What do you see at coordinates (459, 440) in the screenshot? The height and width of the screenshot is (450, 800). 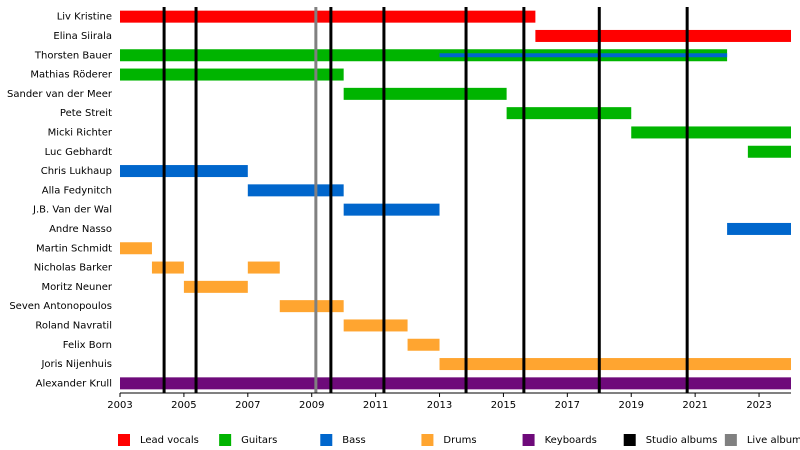 I see `legend-label: Drums` at bounding box center [459, 440].